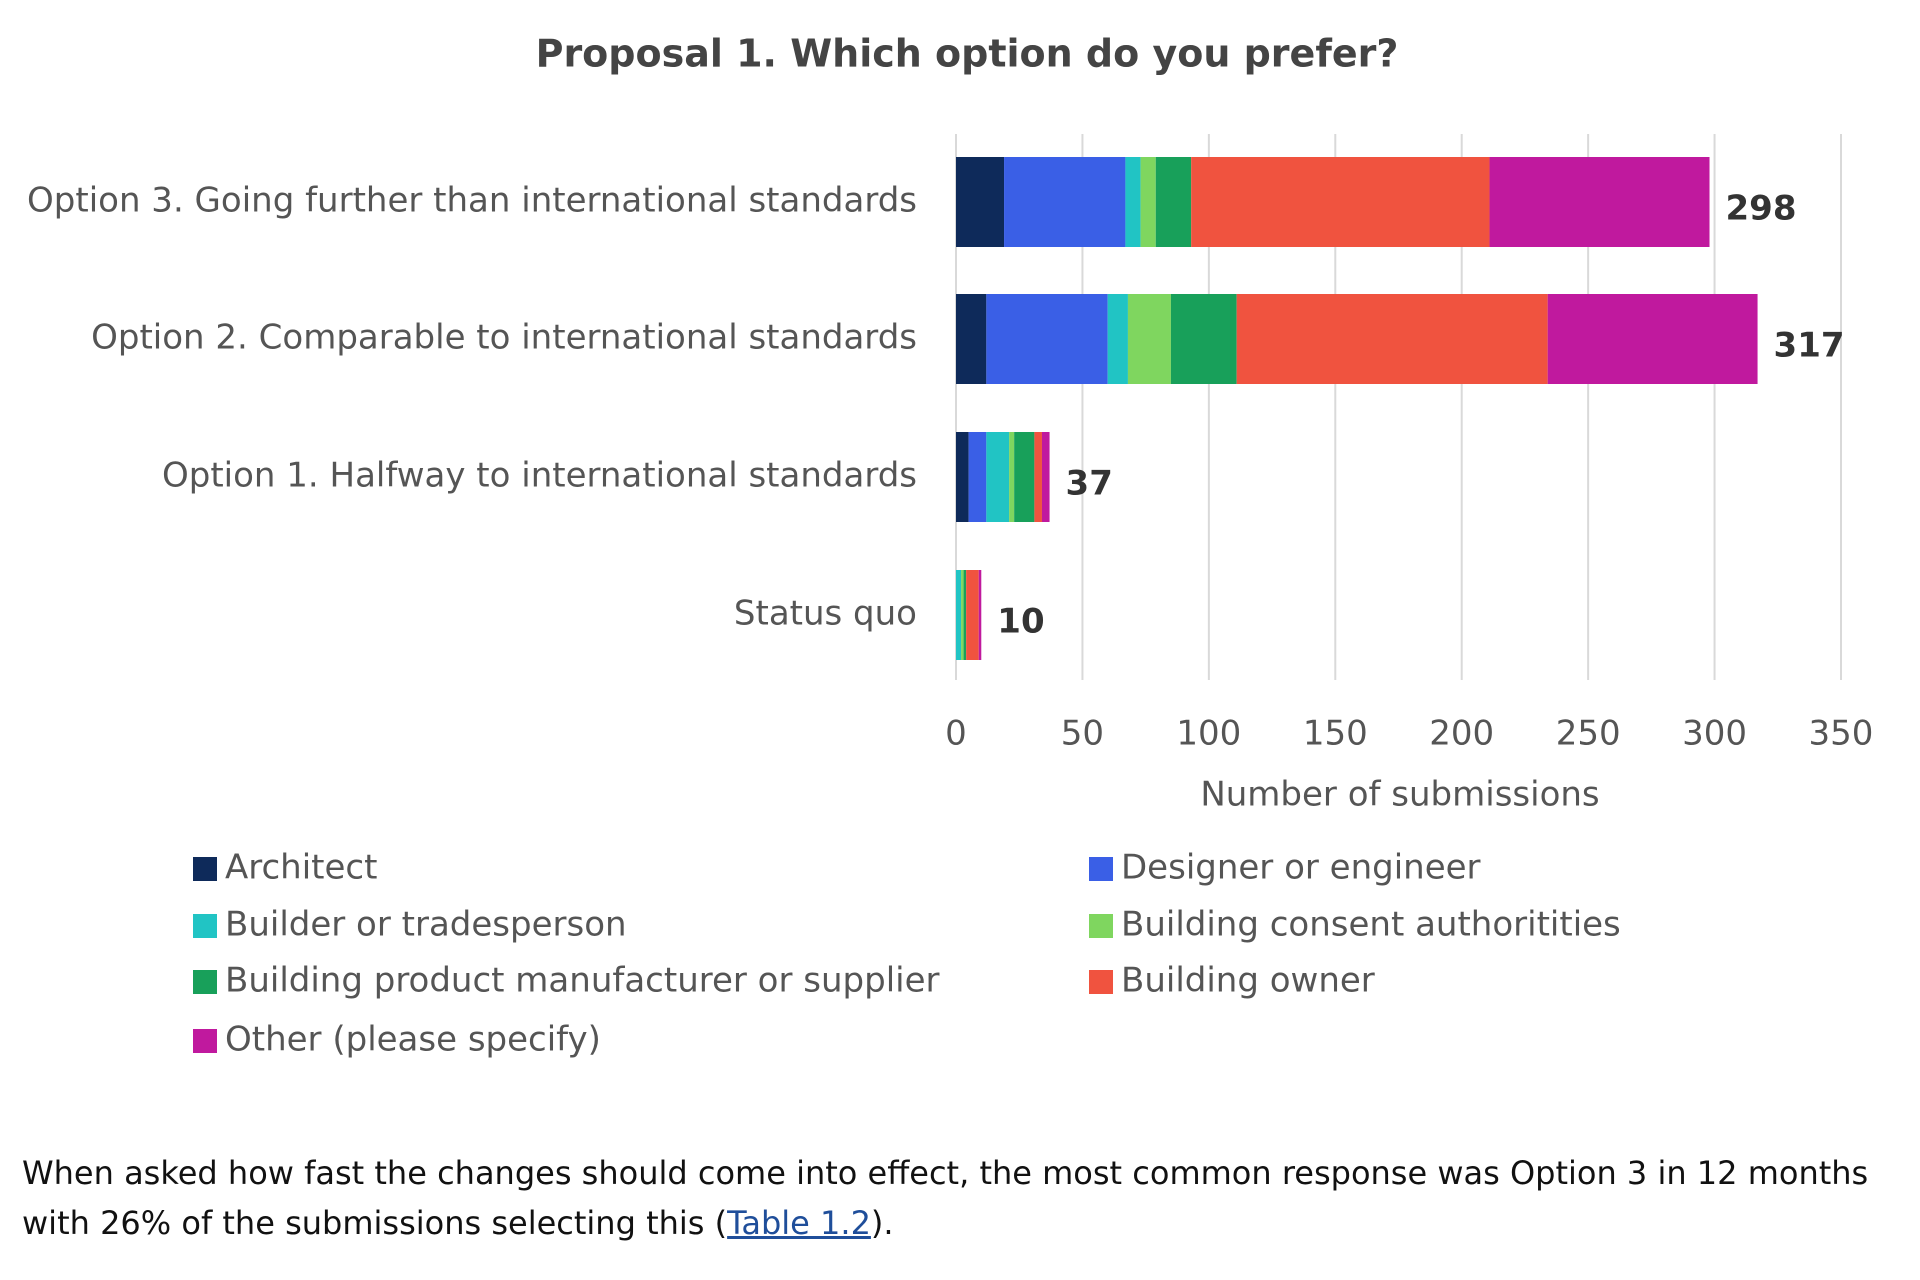 The width and height of the screenshot is (1920, 1280). Describe the element at coordinates (1761, 209) in the screenshot. I see `total-label: 298` at that location.